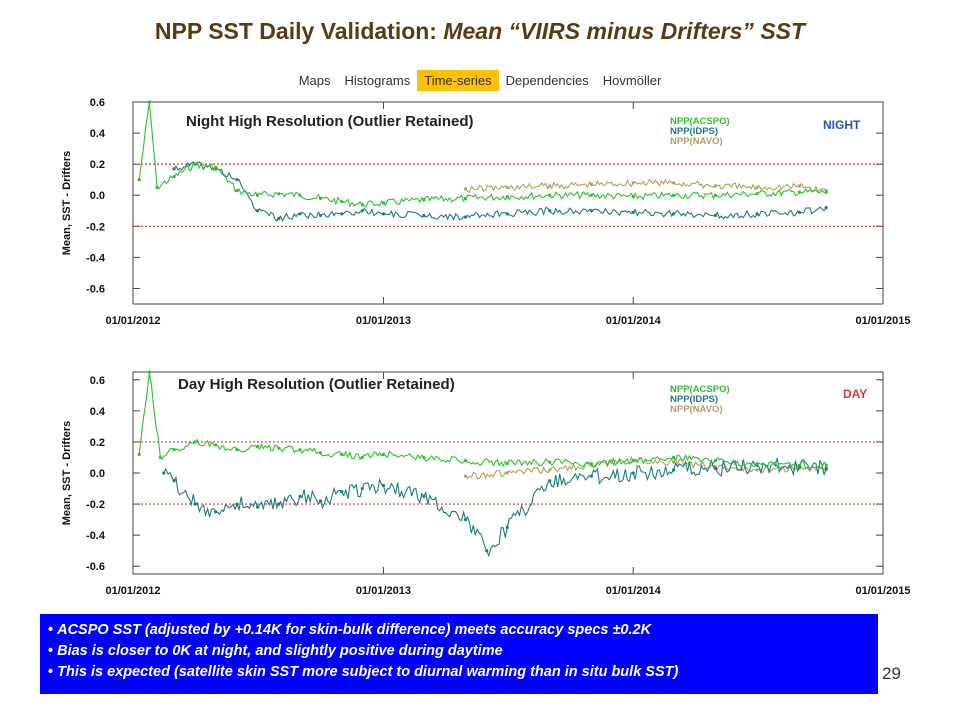  Describe the element at coordinates (624, 31) in the screenshot. I see `slide-title-italic: Mean “VIIRS minus Drifters” SST` at that location.